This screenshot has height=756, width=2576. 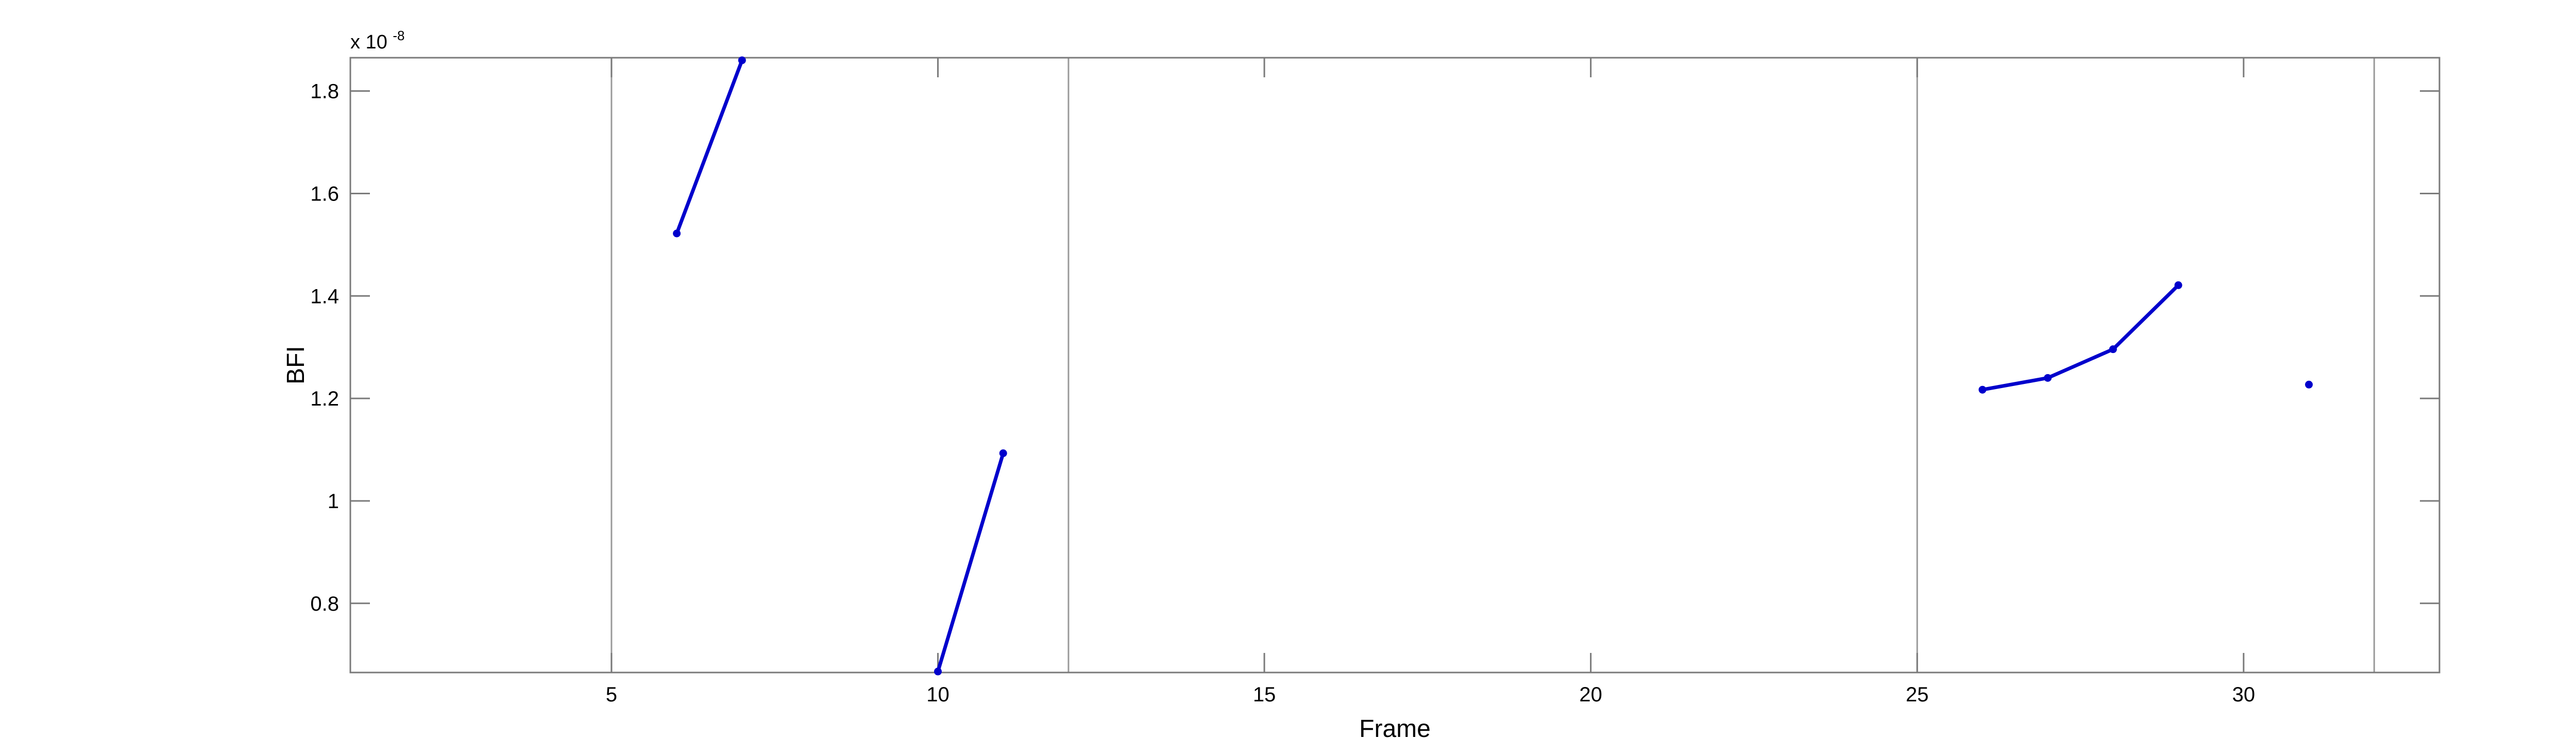 I want to click on y-axis-exponent: x 10 -8, so click(x=377, y=40).